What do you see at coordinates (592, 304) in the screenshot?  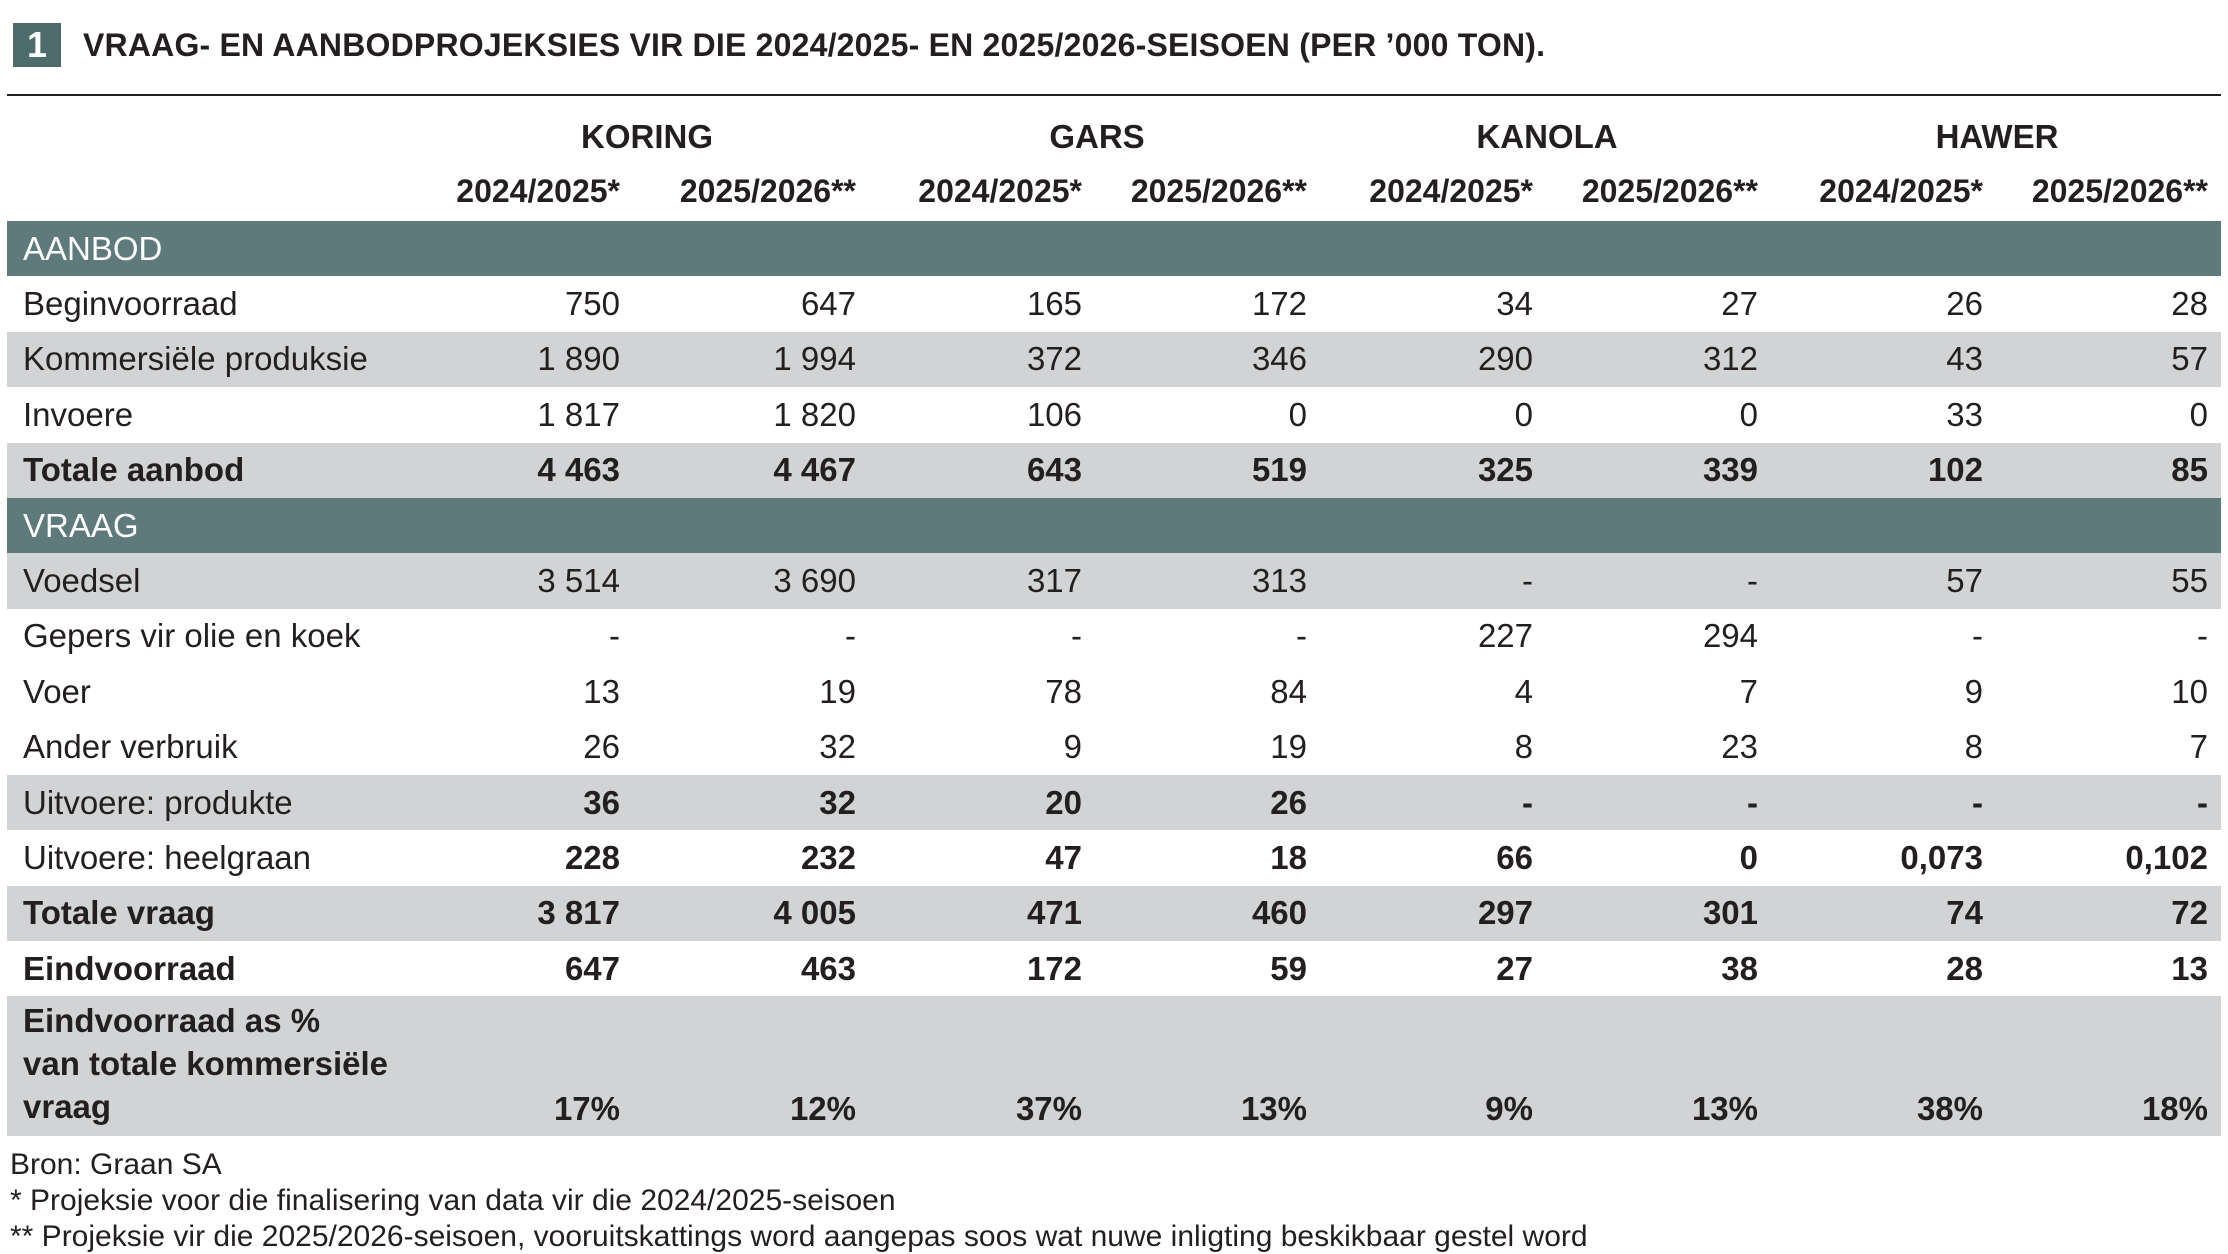 I see `table-cell: 750` at bounding box center [592, 304].